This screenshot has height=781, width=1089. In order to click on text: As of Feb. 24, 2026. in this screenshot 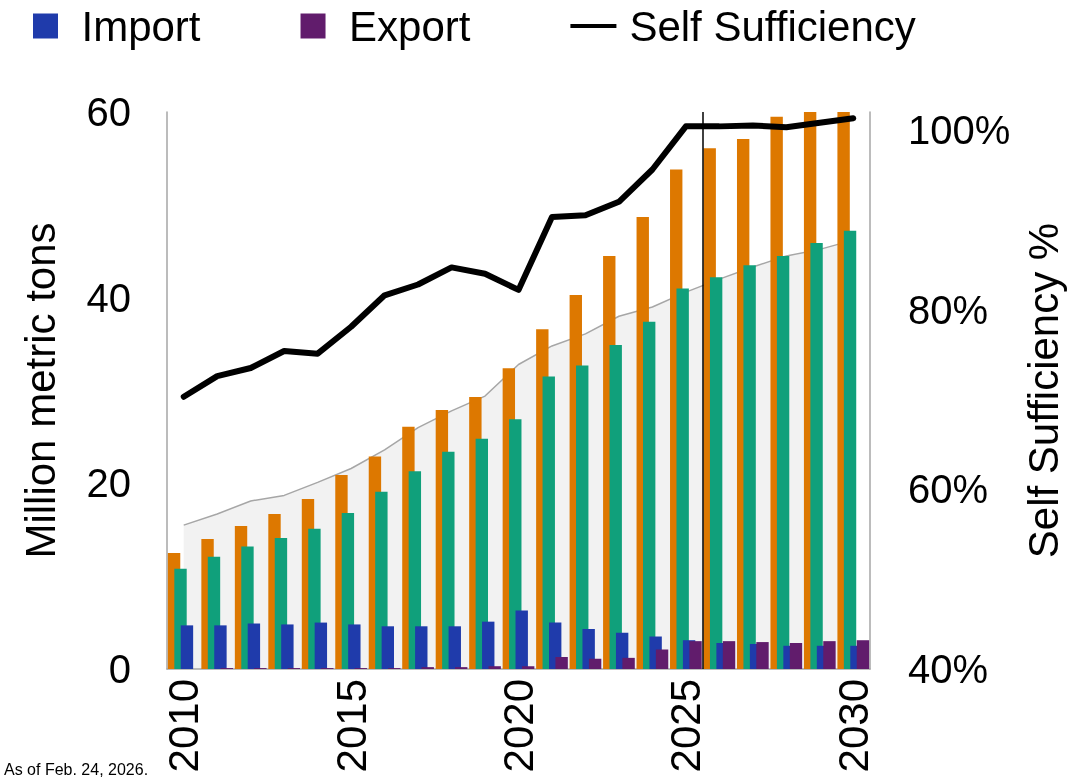, I will do `click(76, 769)`.